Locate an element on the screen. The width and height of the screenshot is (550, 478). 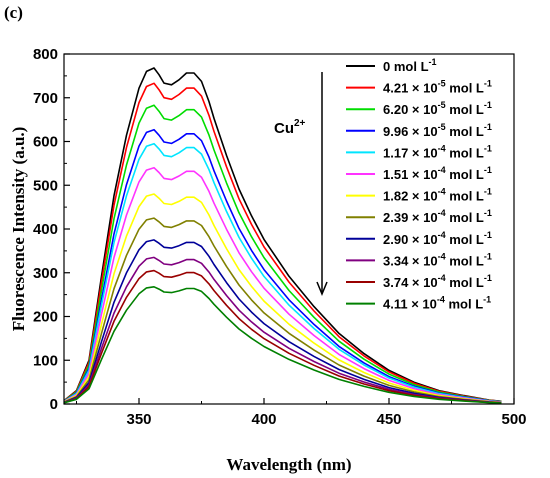
y-tick-label: 0 is located at coordinates (54, 404).